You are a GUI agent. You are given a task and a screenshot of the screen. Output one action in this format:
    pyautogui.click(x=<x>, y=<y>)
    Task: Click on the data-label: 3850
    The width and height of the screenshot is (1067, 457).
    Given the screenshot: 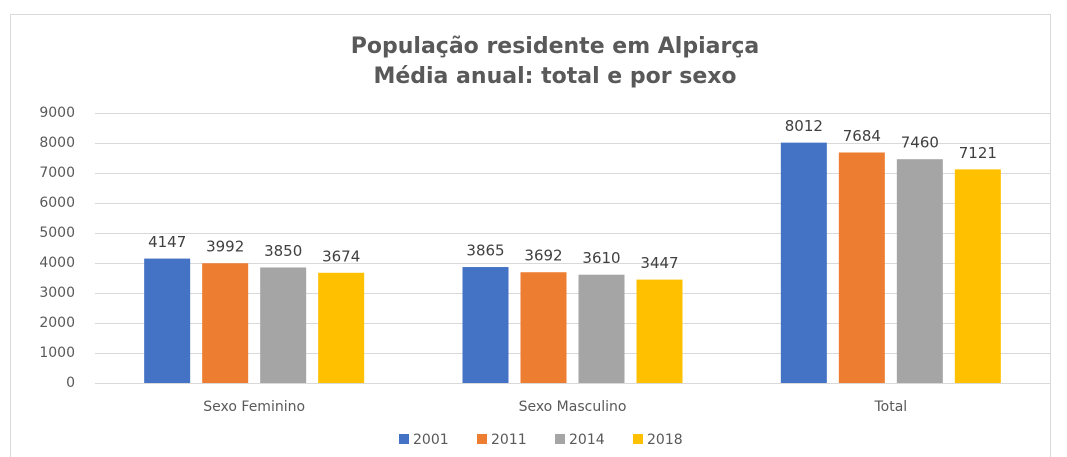 What is the action you would take?
    pyautogui.click(x=283, y=251)
    